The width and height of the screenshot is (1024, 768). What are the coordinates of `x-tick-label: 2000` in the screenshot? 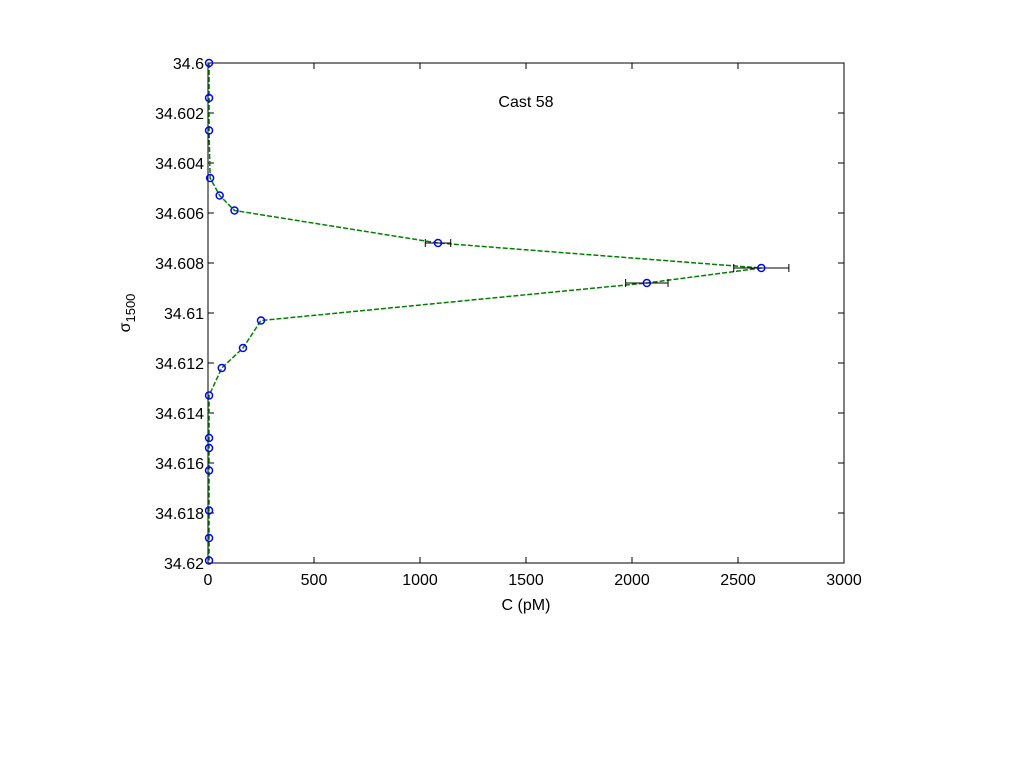 It's located at (632, 580).